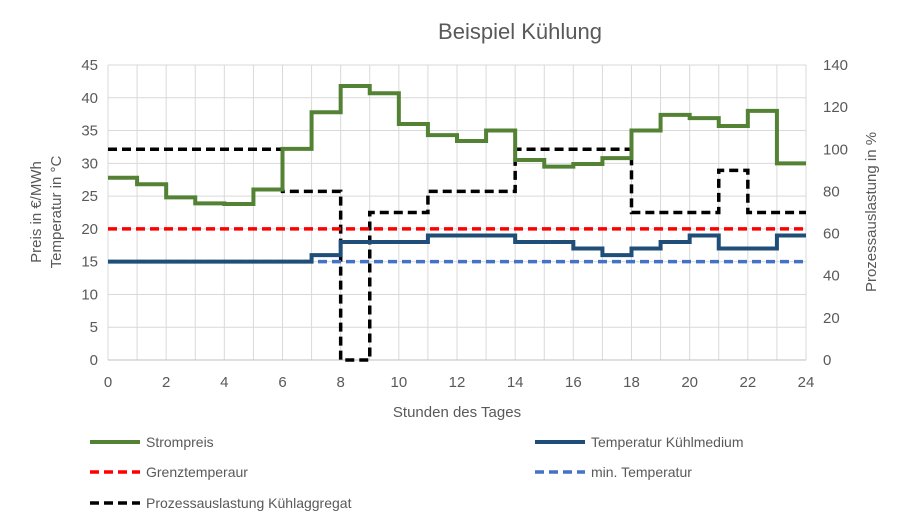 The width and height of the screenshot is (900, 518). What do you see at coordinates (89, 229) in the screenshot?
I see `y-tick-label: 20` at bounding box center [89, 229].